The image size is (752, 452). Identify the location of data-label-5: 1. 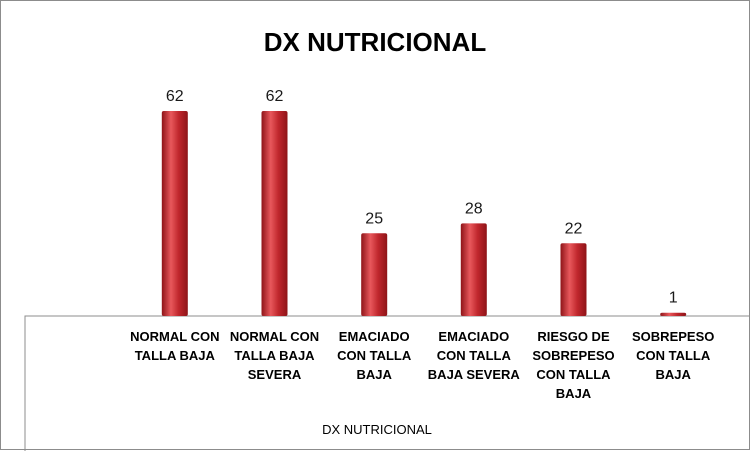
(673, 298).